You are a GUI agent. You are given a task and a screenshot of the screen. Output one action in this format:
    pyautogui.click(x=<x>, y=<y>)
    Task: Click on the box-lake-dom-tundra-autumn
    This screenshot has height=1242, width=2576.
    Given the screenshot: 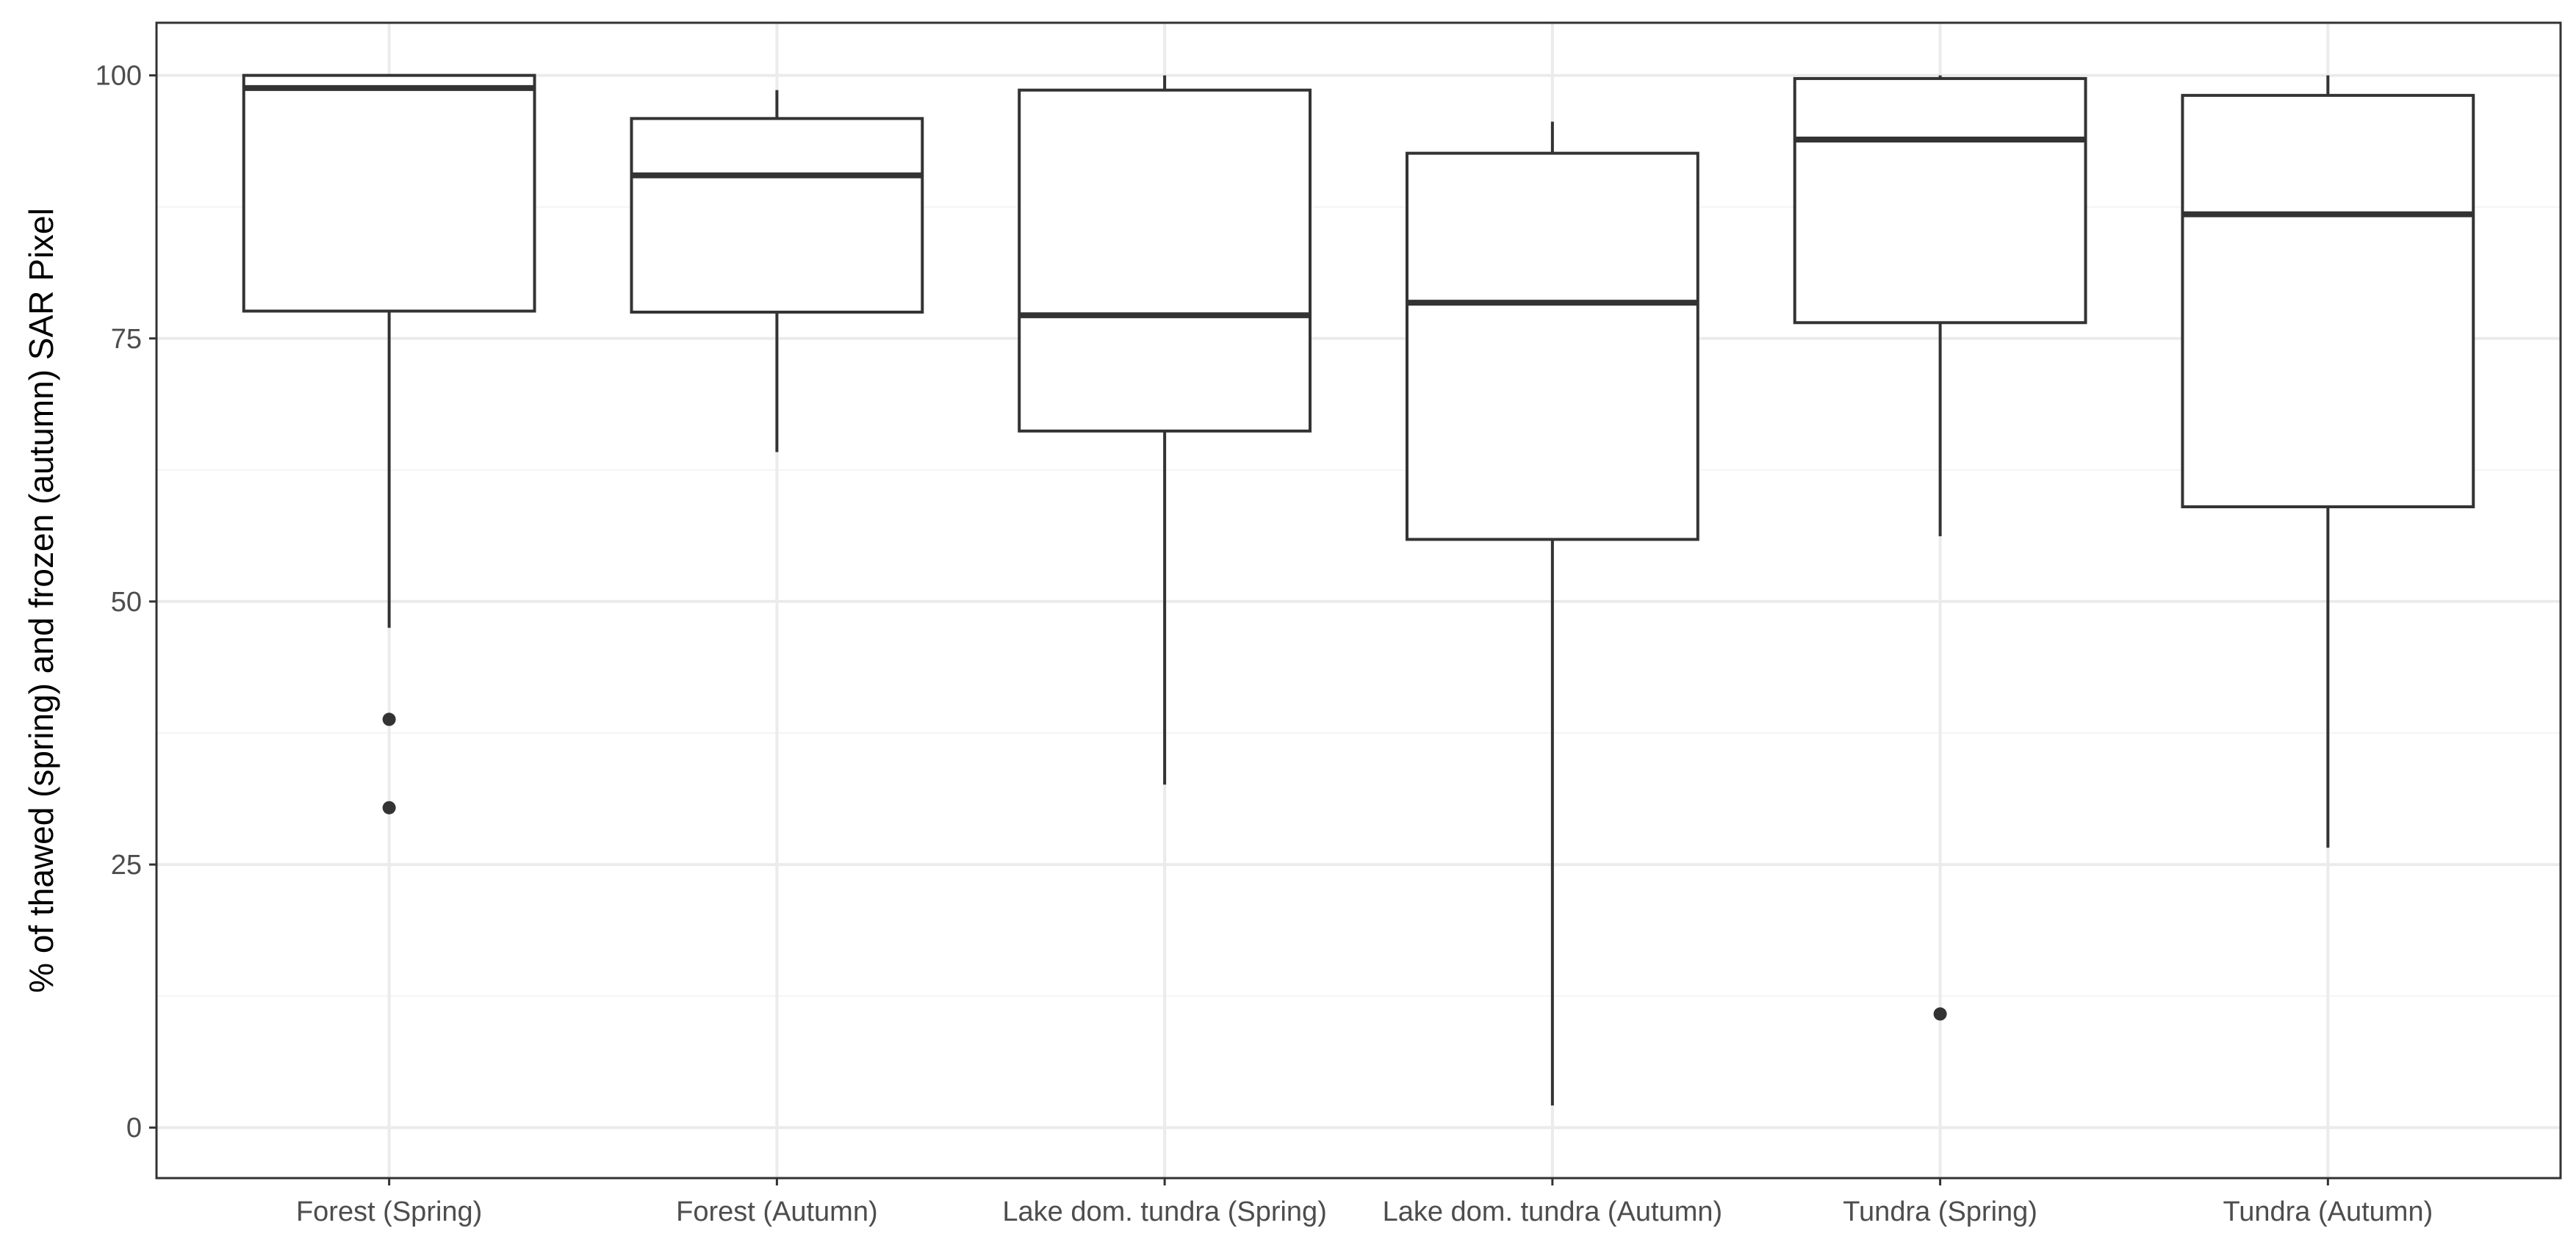 What is the action you would take?
    pyautogui.click(x=1552, y=613)
    